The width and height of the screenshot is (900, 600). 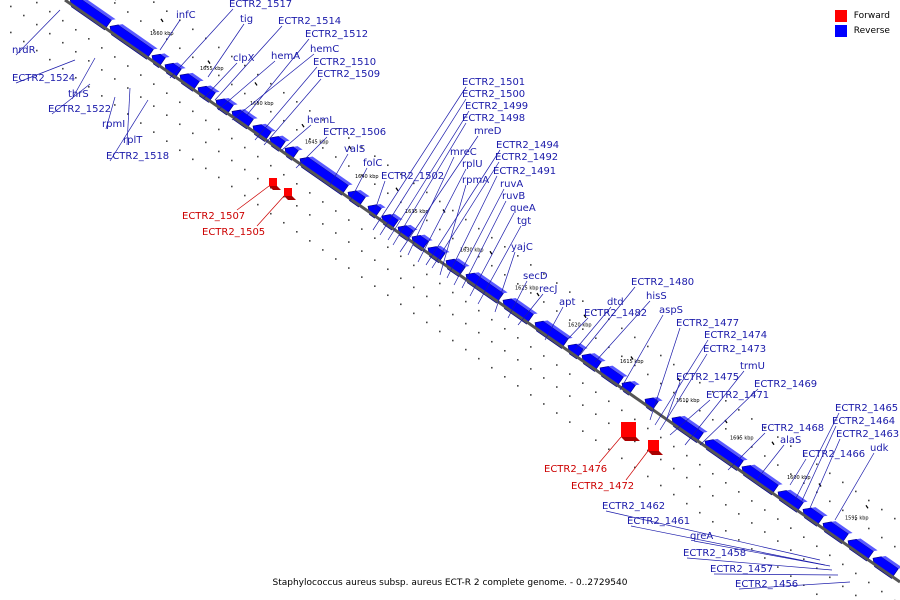 I want to click on reverse-gene-label: ECTR2_1512, so click(x=336, y=34).